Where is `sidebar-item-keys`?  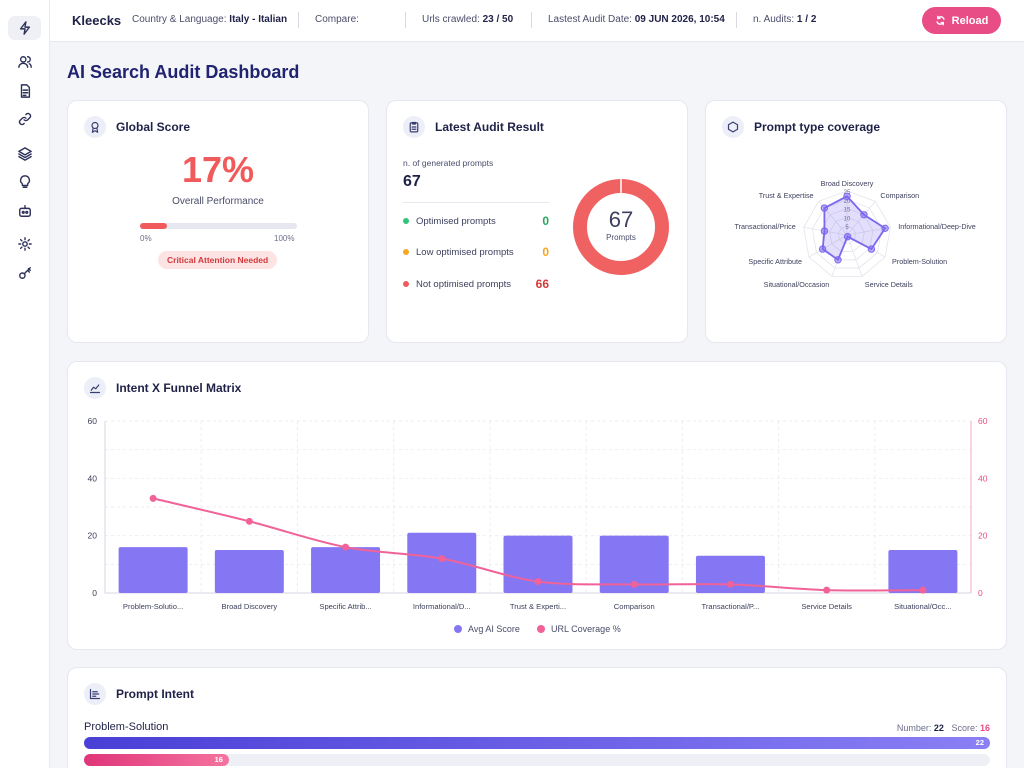
sidebar-item-keys is located at coordinates (24, 273).